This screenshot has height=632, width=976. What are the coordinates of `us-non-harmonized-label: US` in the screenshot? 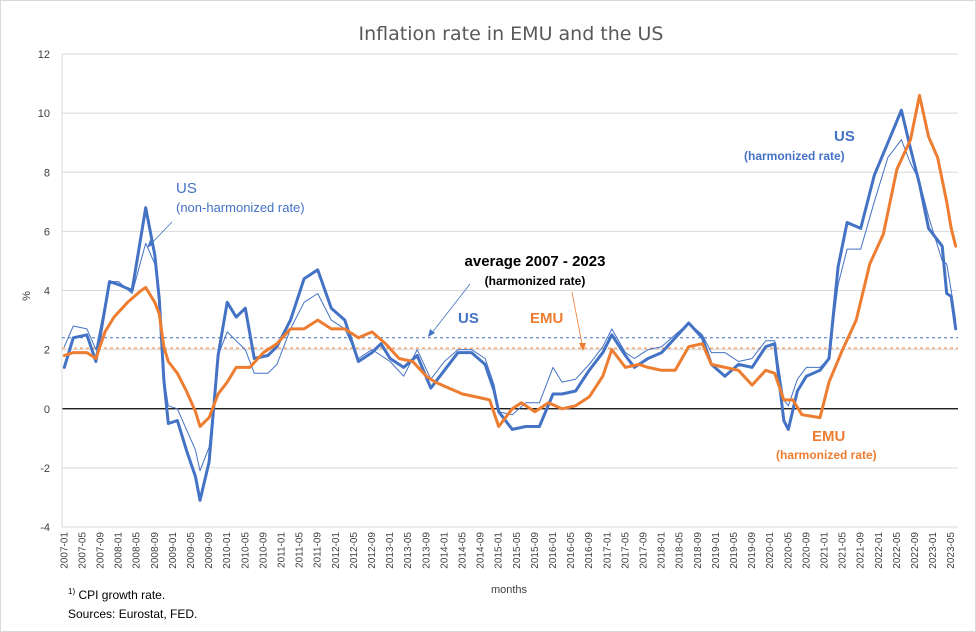 It's located at (186, 188).